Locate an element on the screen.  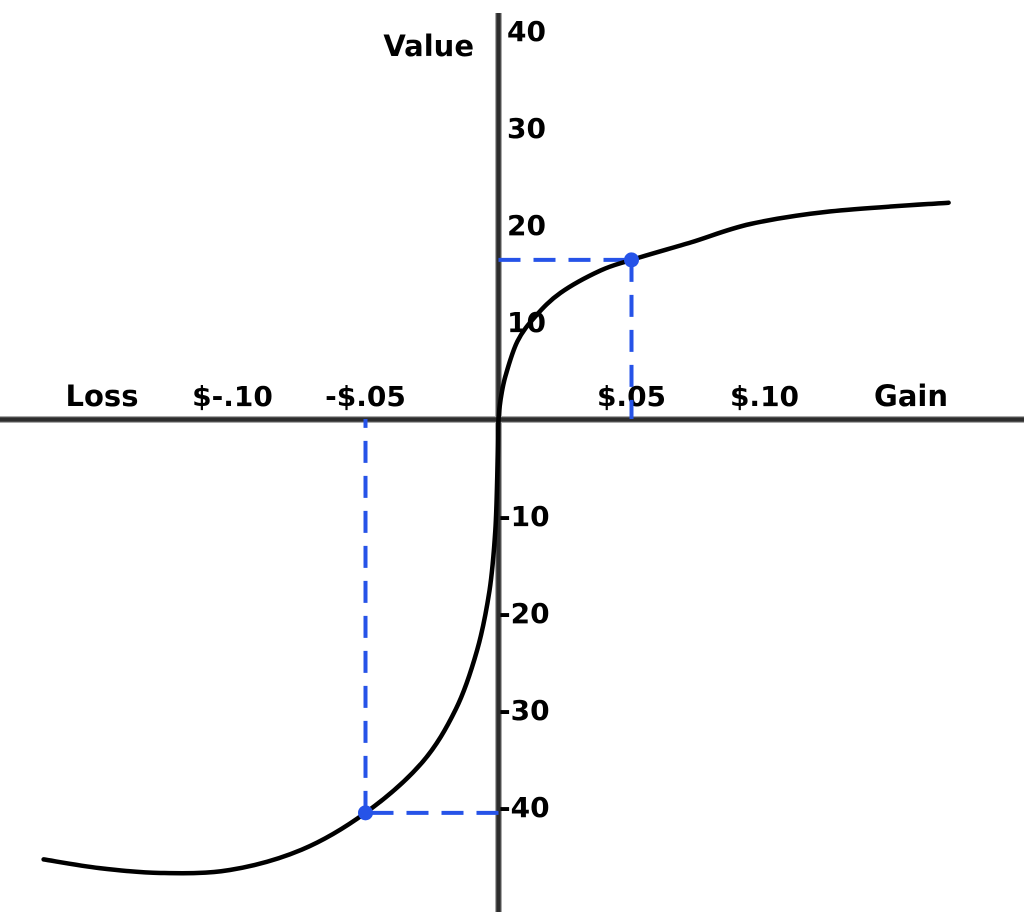
x-tick-label: $.10 is located at coordinates (764, 396).